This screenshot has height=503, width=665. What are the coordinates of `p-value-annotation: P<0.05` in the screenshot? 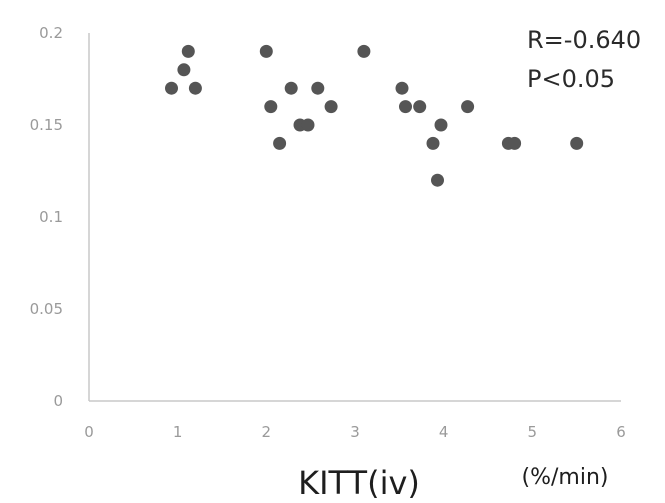 It's located at (571, 79).